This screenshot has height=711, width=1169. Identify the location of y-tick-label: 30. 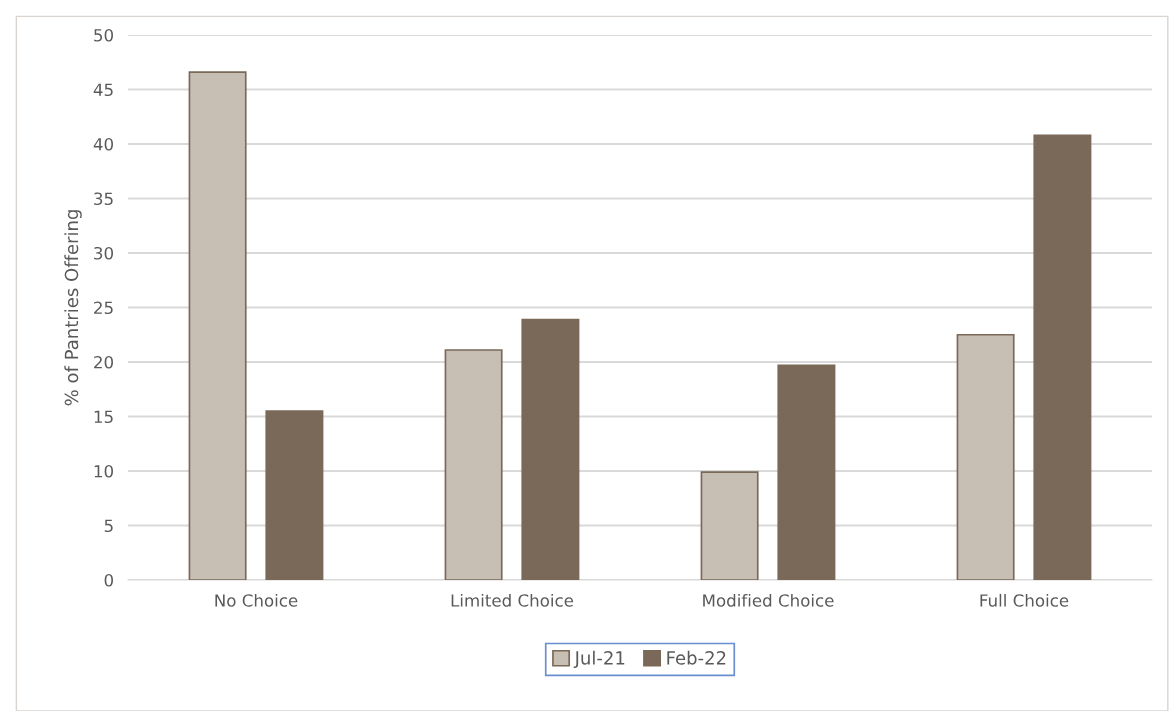
(103, 253).